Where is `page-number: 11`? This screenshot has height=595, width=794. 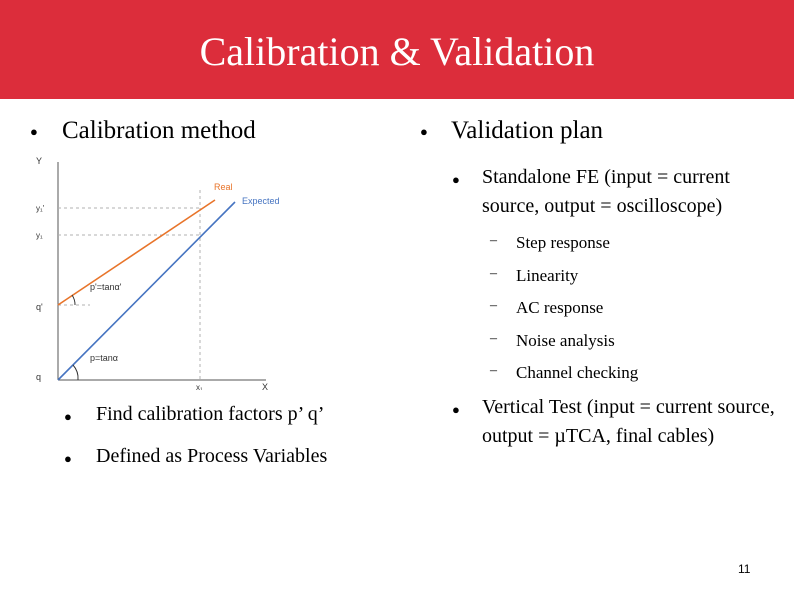
page-number: 11 is located at coordinates (744, 569).